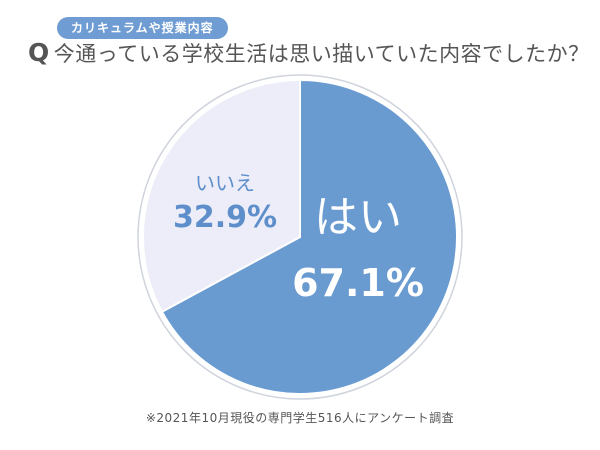  I want to click on category-badge: カリキュラムや授業内容, so click(142, 28).